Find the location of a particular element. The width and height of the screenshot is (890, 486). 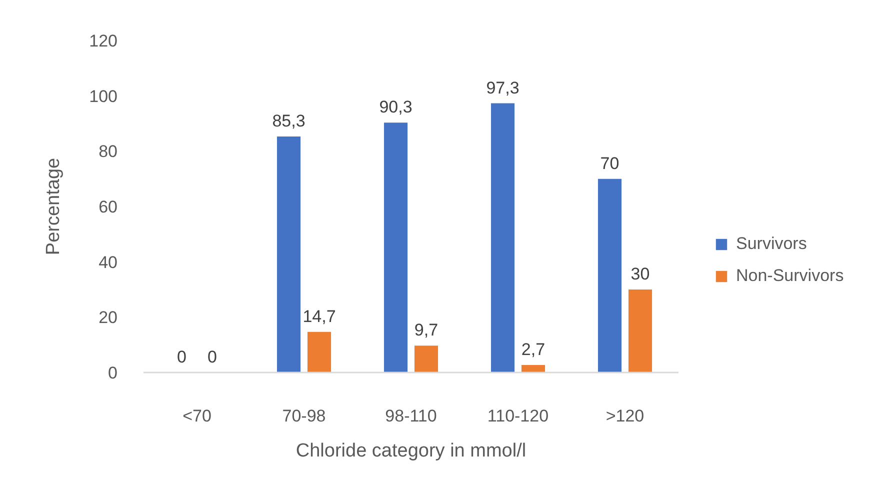

legend-label: Survivors is located at coordinates (771, 244).